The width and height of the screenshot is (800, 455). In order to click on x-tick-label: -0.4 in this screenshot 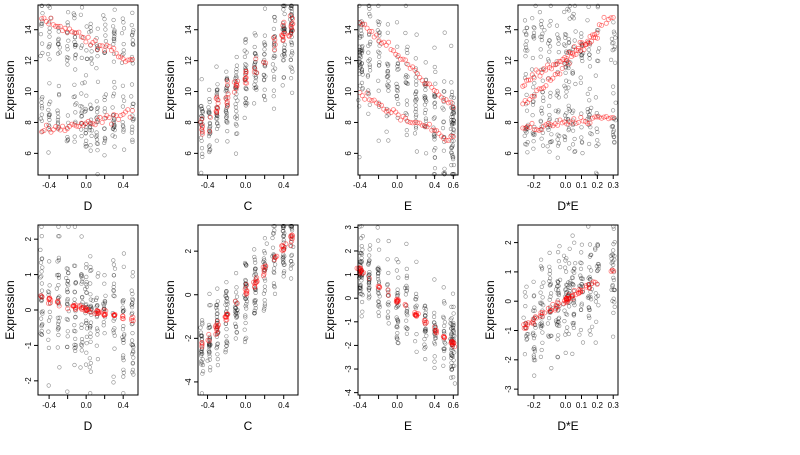, I will do `click(360, 185)`.